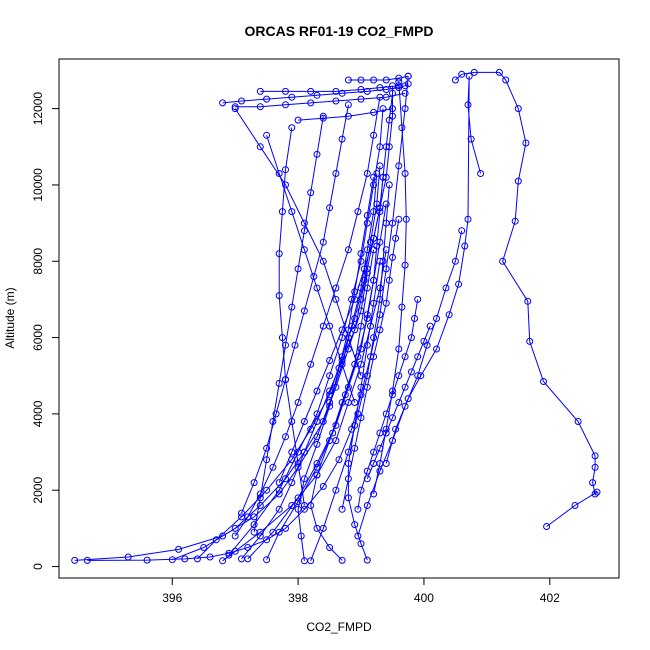  I want to click on x-tick-label: 400, so click(424, 598).